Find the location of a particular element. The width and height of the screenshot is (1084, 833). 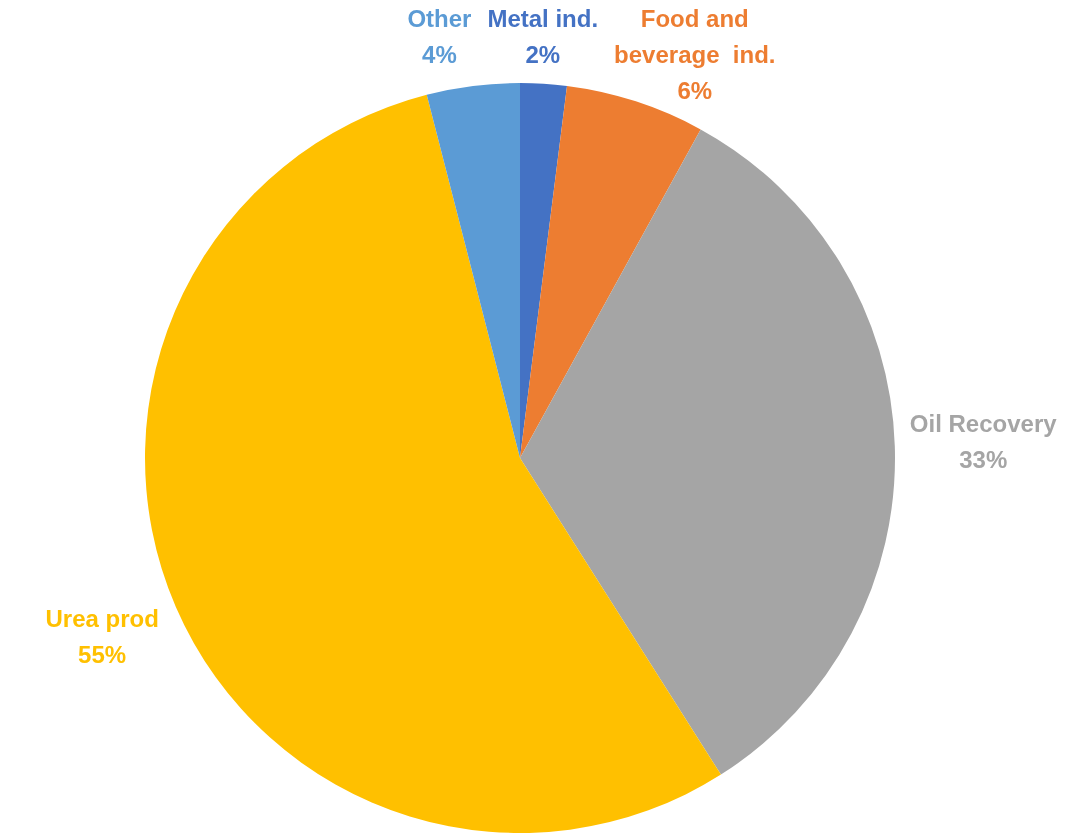

slice-label: Food and beverage ind. is located at coordinates (695, 36).